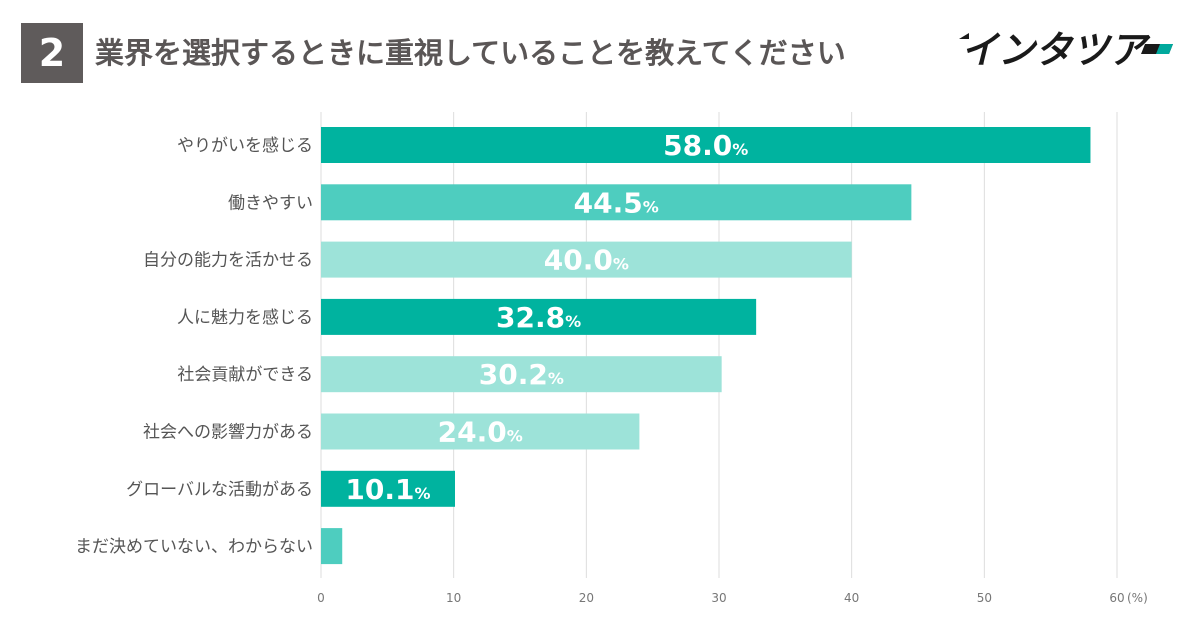 The height and width of the screenshot is (628, 1200). I want to click on x-tick-label: 20, so click(586, 598).